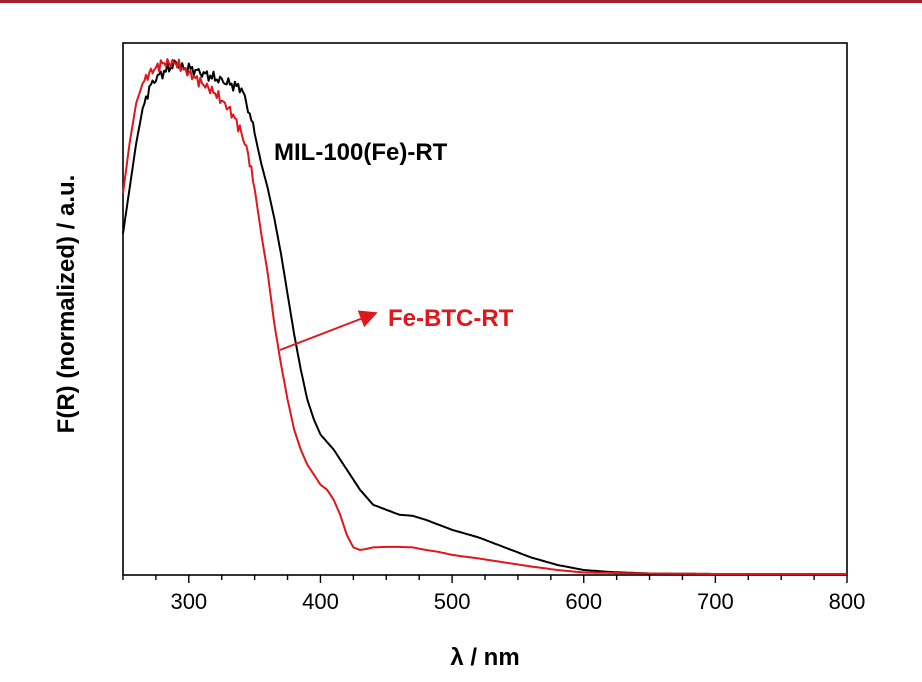  Describe the element at coordinates (66, 304) in the screenshot. I see `y-axis-title: F(R) (normalized) / a.u.` at that location.